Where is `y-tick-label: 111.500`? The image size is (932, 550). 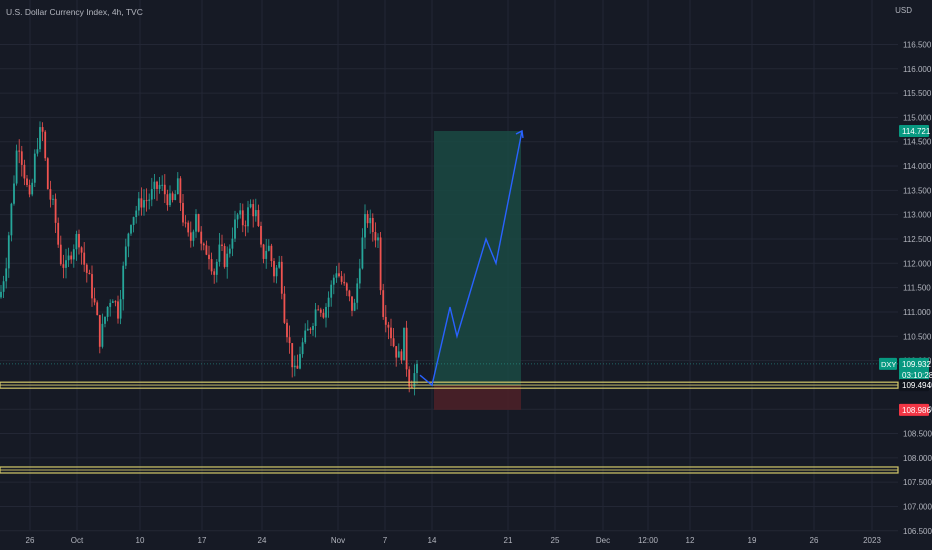
y-tick-label: 111.500 is located at coordinates (917, 288).